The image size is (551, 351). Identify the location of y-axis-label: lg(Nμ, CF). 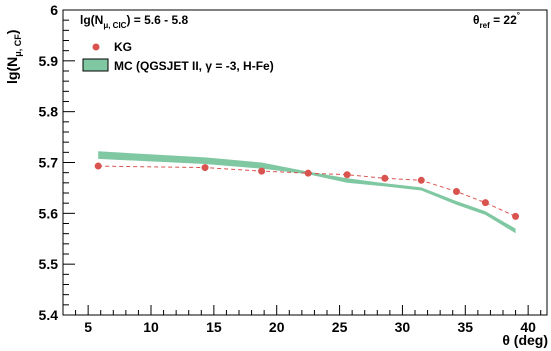
(13, 57).